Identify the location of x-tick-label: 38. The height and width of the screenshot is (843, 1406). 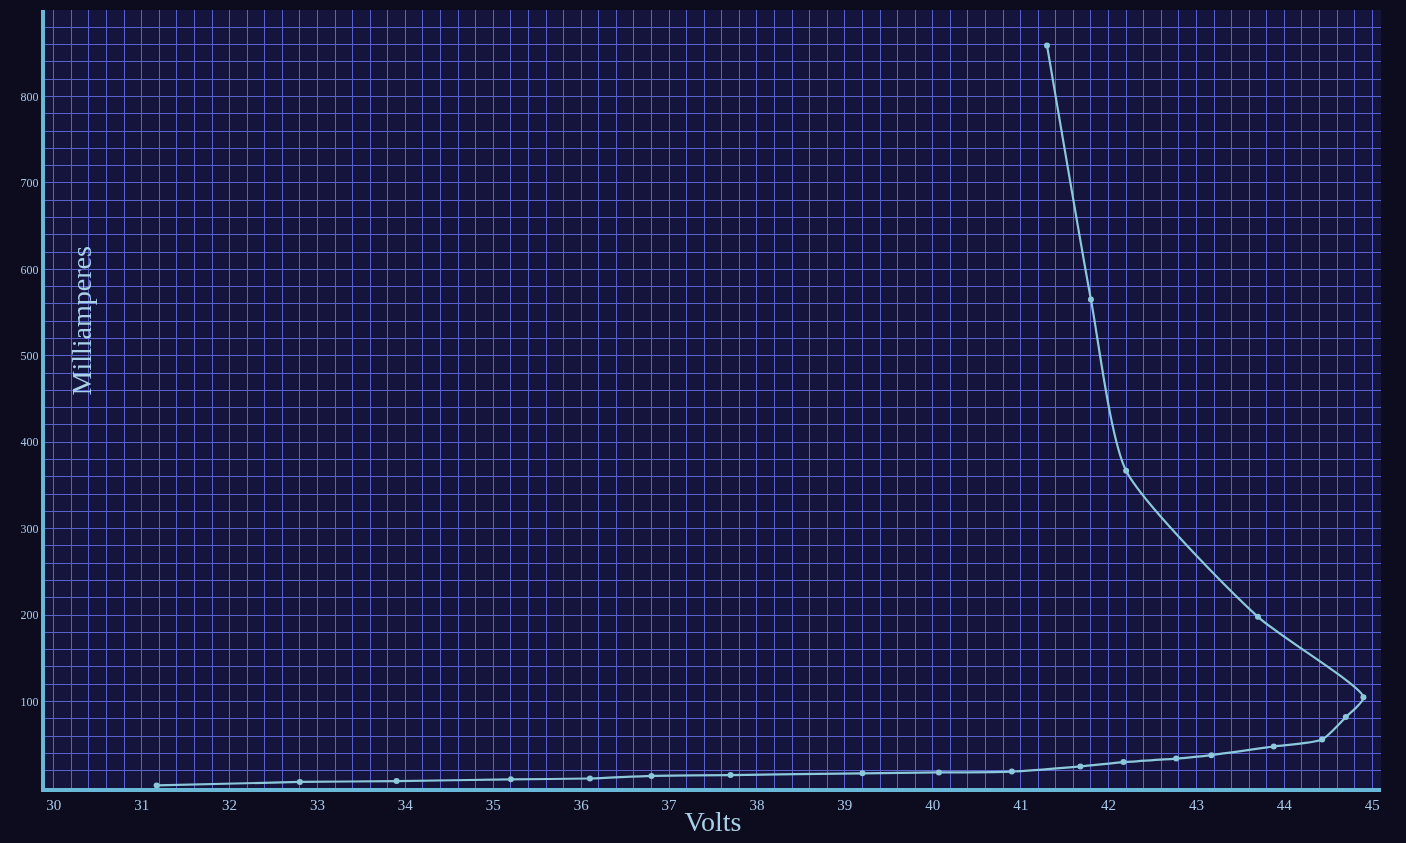
(757, 805).